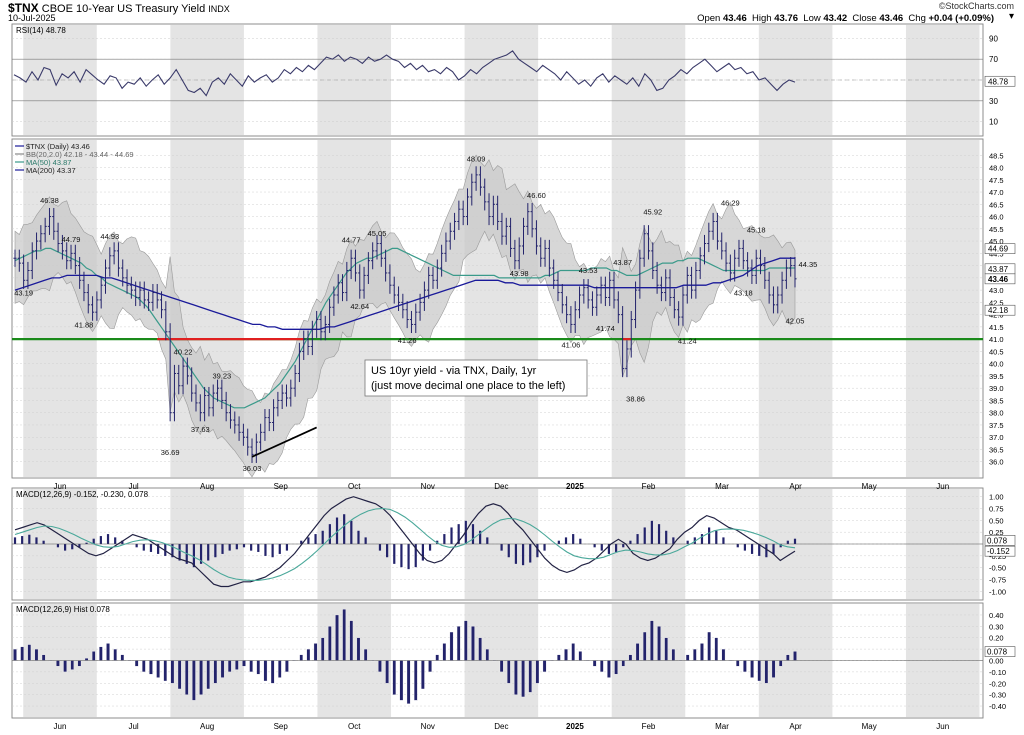 The width and height of the screenshot is (1024, 735). What do you see at coordinates (709, 18) in the screenshot?
I see `open-label: Open` at bounding box center [709, 18].